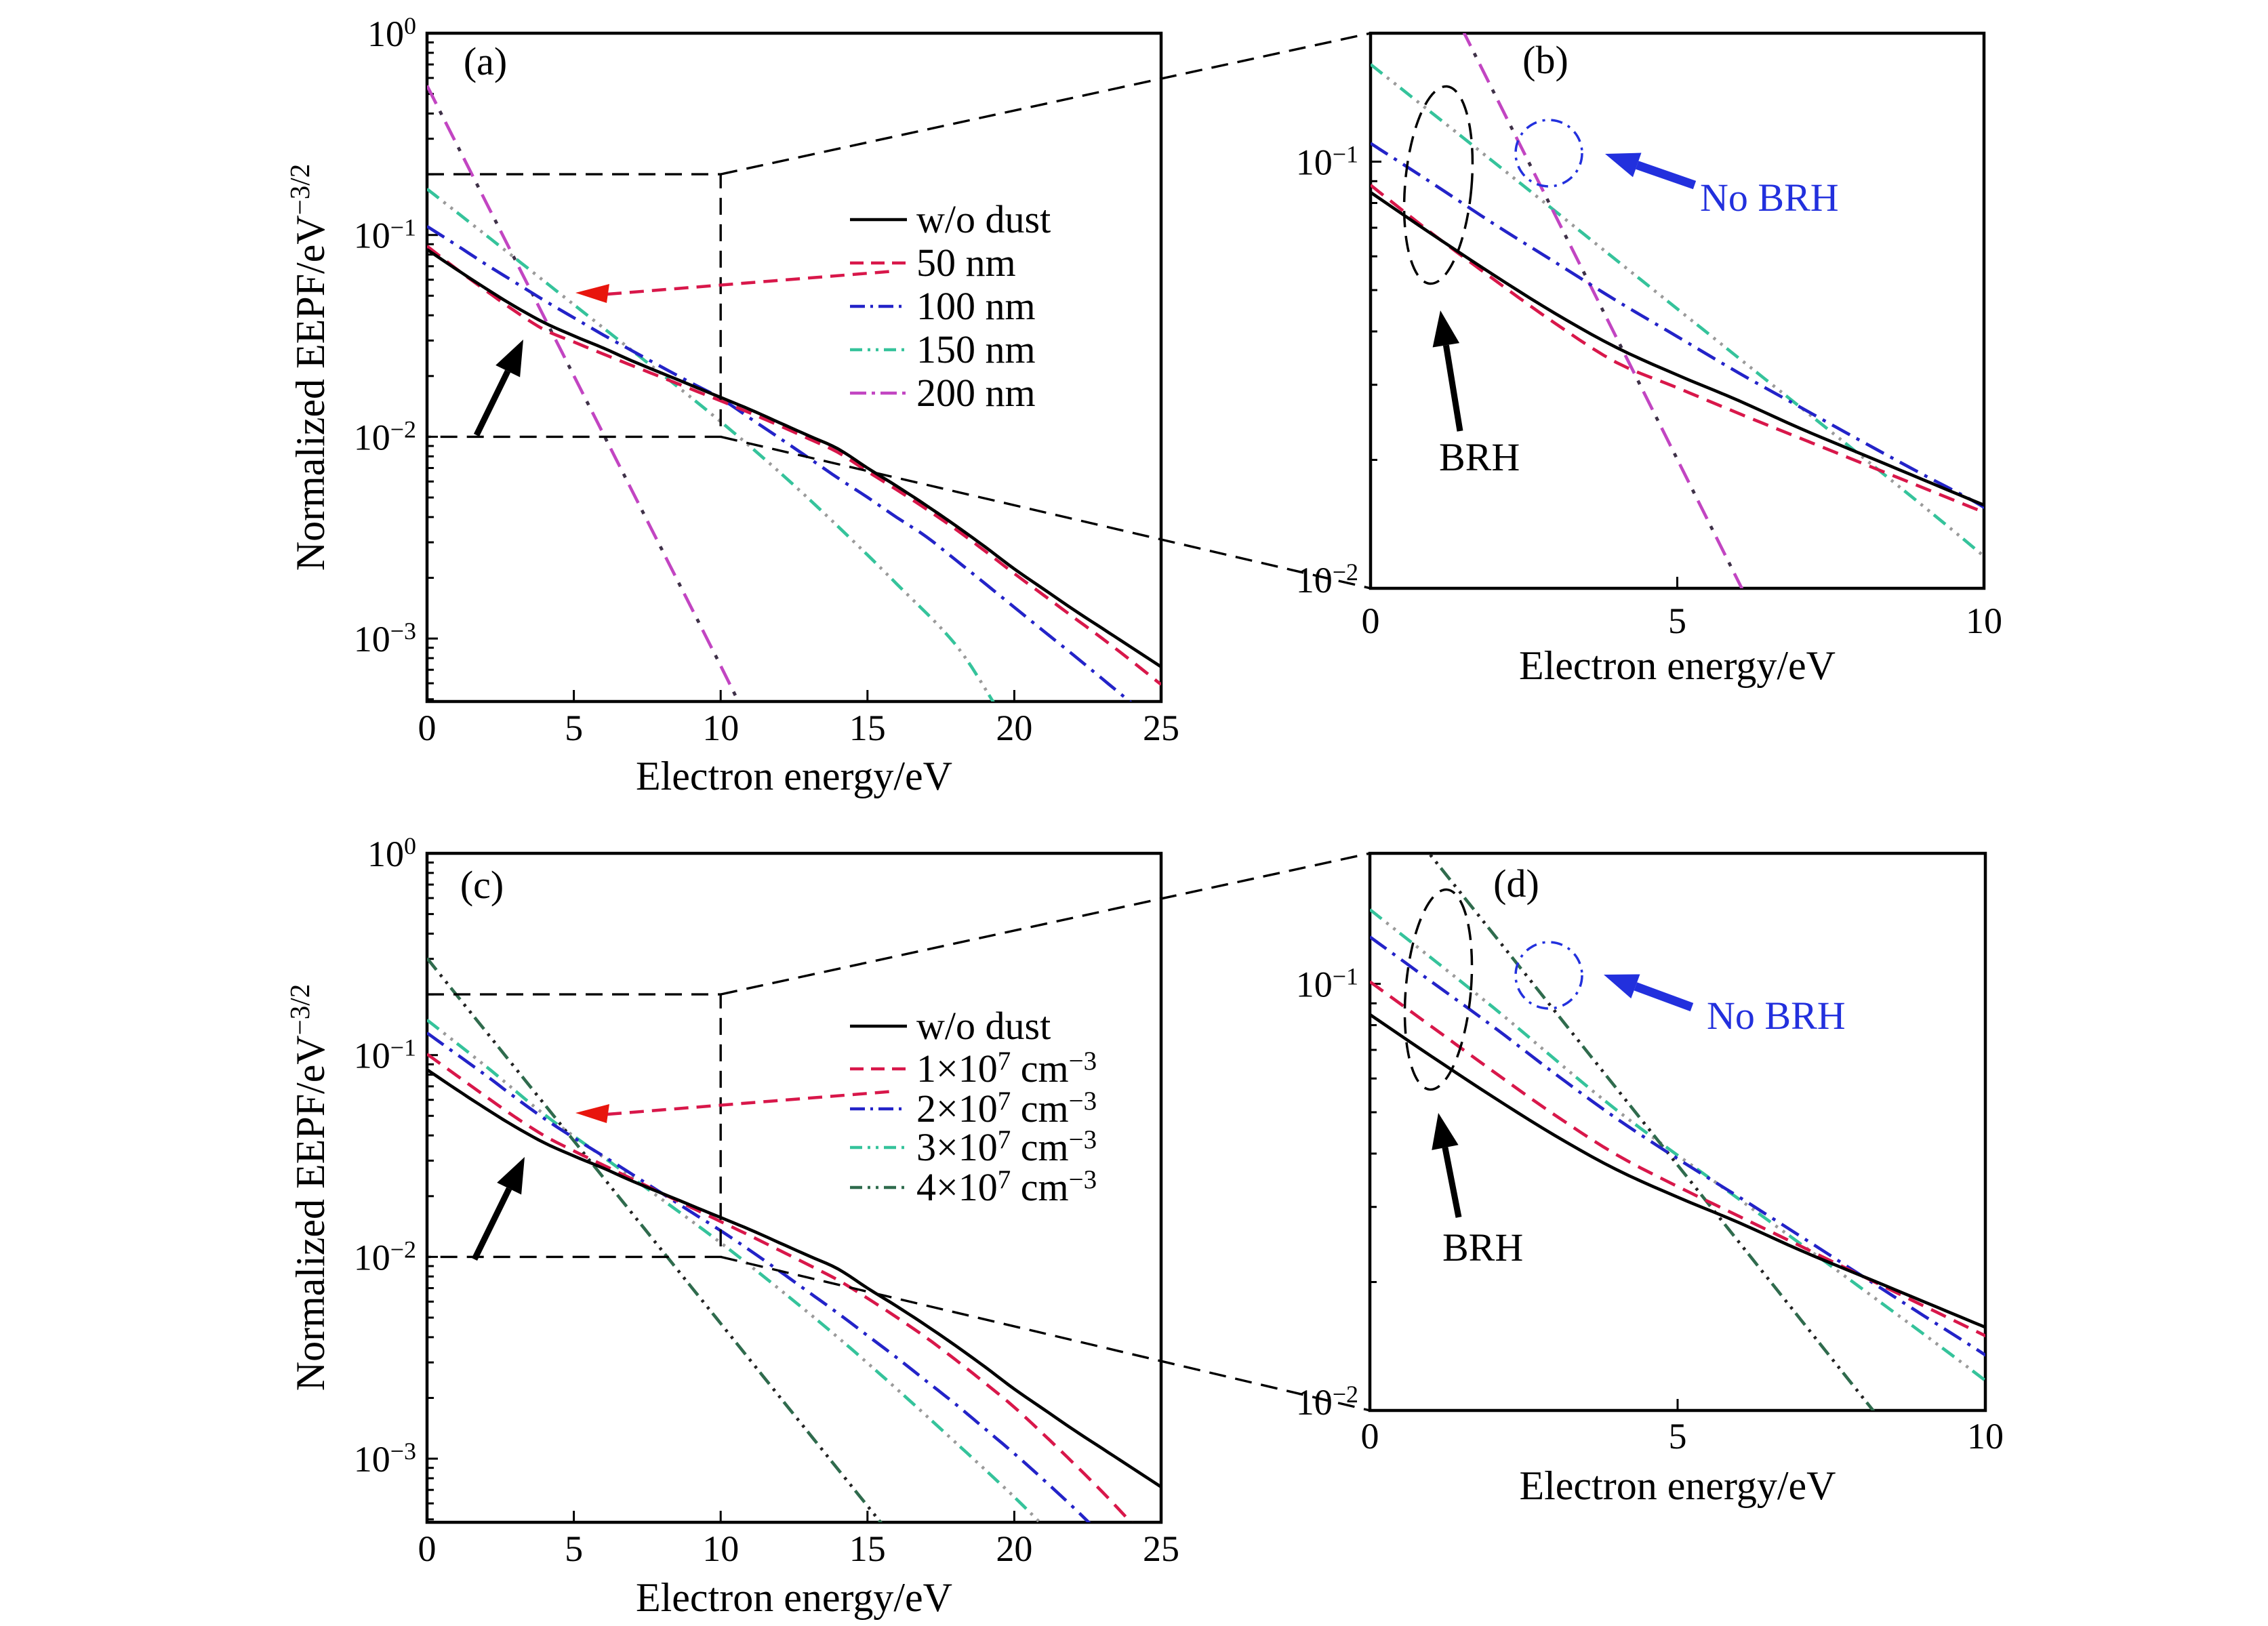 The height and width of the screenshot is (1626, 2268). I want to click on svg-text: (c), so click(482, 885).